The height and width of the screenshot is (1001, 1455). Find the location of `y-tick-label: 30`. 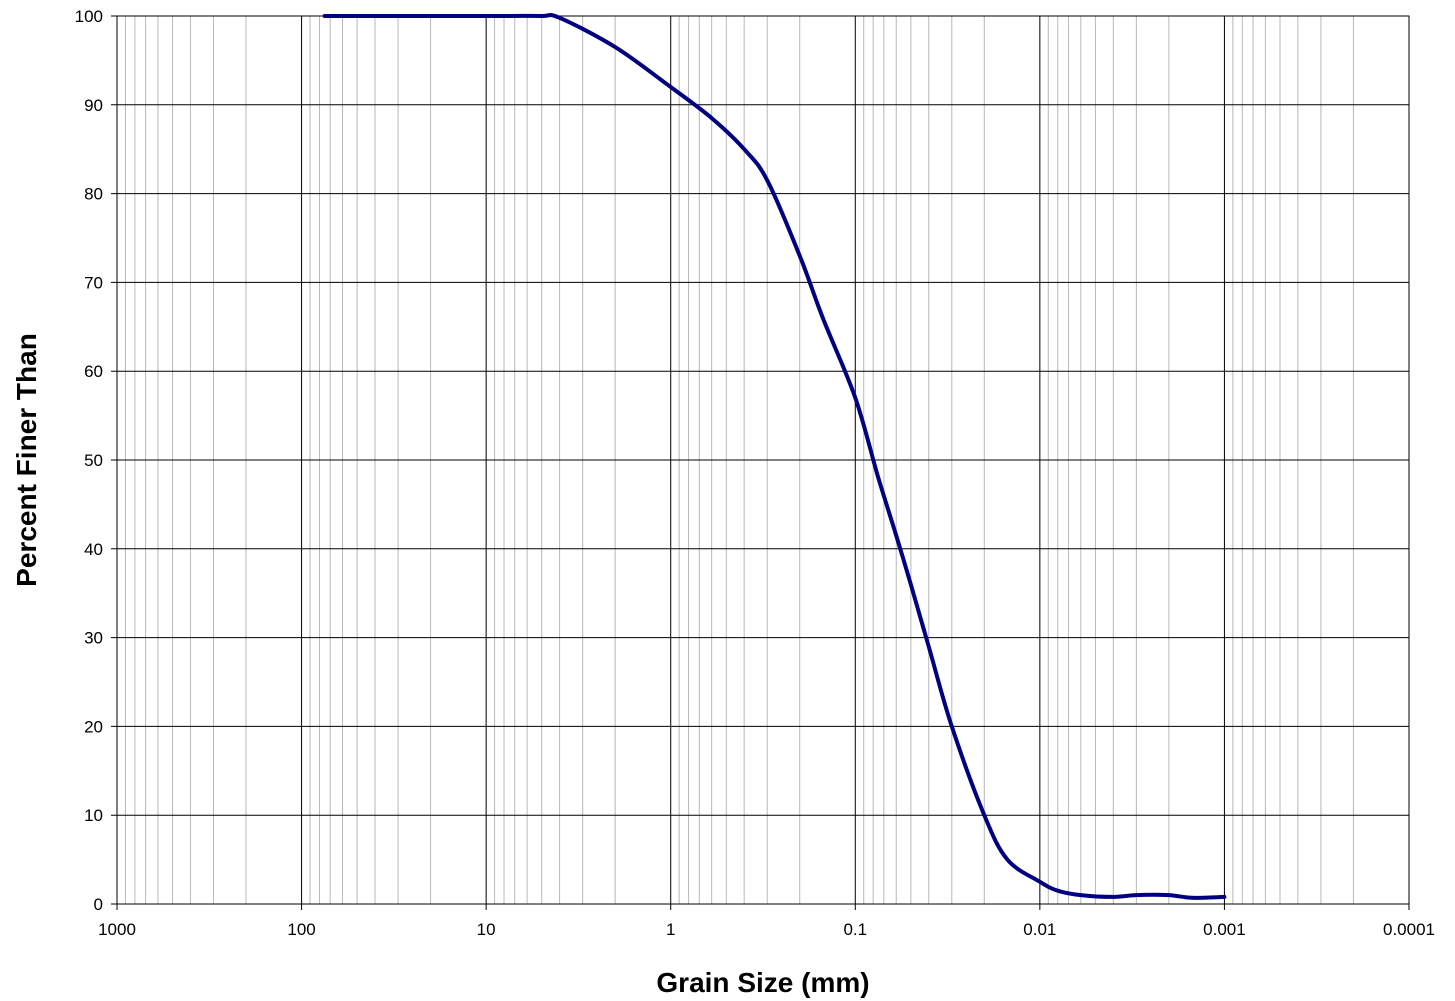

y-tick-label: 30 is located at coordinates (93, 638).